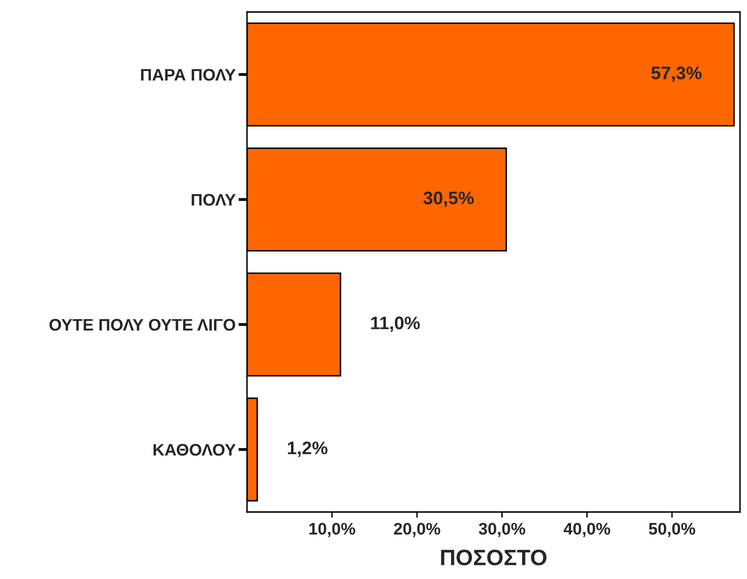  I want to click on data-label: 11,0%, so click(395, 324).